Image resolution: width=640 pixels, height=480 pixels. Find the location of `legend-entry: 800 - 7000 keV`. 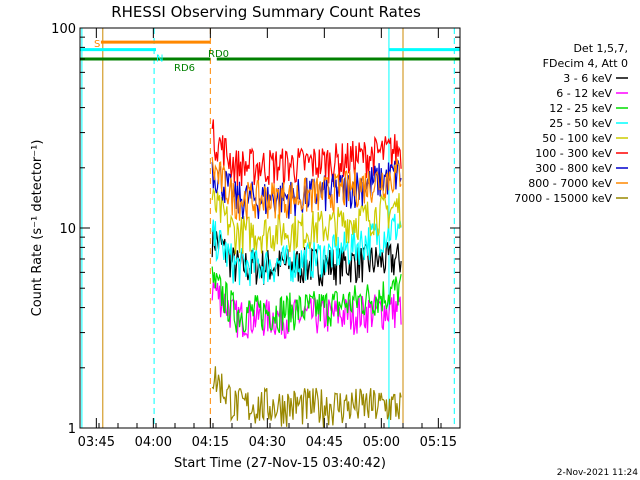

legend-entry: 800 - 7000 keV is located at coordinates (570, 183).